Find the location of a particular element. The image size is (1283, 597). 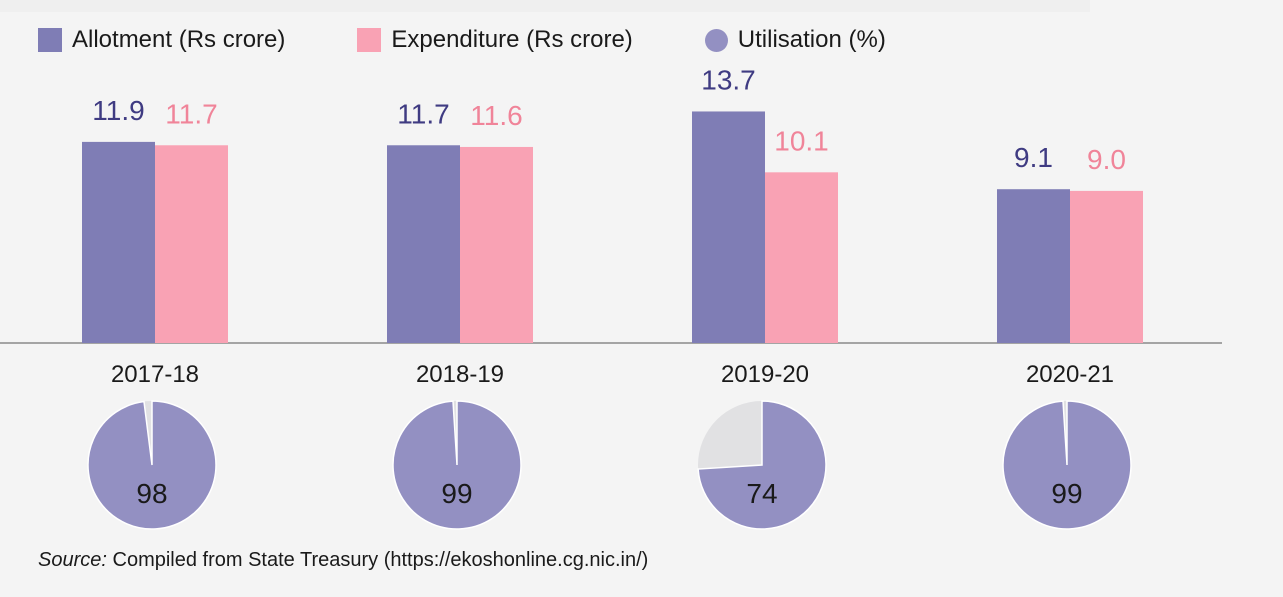

source-prefix: Source: is located at coordinates (72, 560).